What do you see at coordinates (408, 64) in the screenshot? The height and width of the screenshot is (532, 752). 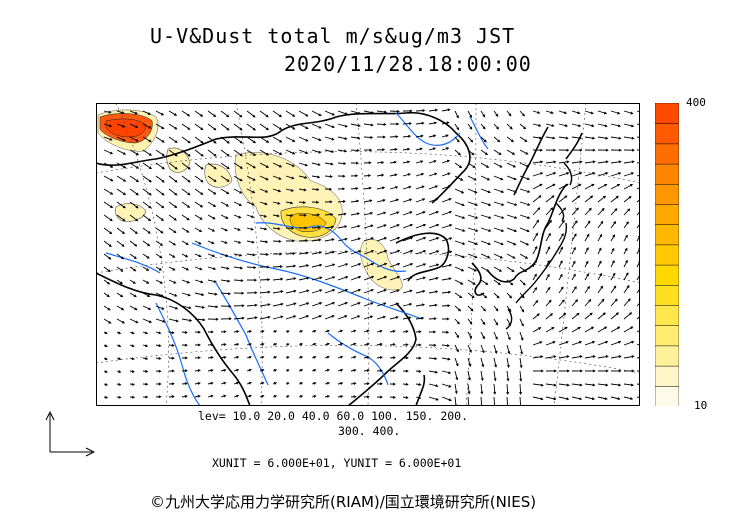 I see `chart-datetime: 2020/11/28.18:00:00` at bounding box center [408, 64].